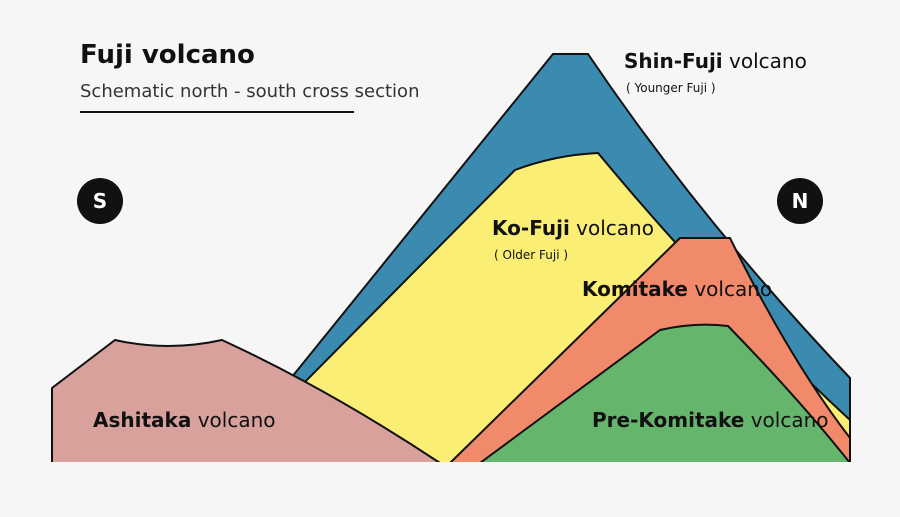 The height and width of the screenshot is (517, 900). What do you see at coordinates (142, 420) in the screenshot?
I see `label-name: Ashitaka` at bounding box center [142, 420].